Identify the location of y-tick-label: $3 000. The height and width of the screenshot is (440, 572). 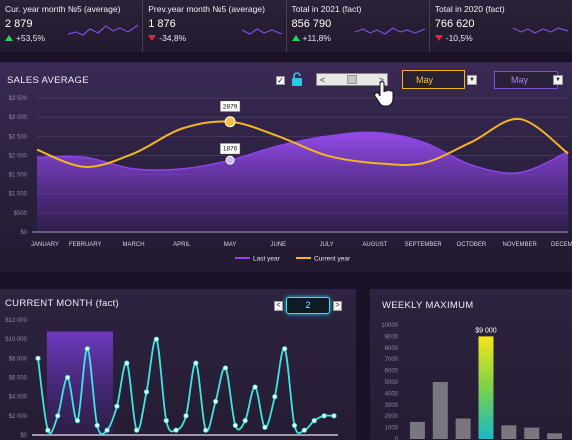
(18, 118).